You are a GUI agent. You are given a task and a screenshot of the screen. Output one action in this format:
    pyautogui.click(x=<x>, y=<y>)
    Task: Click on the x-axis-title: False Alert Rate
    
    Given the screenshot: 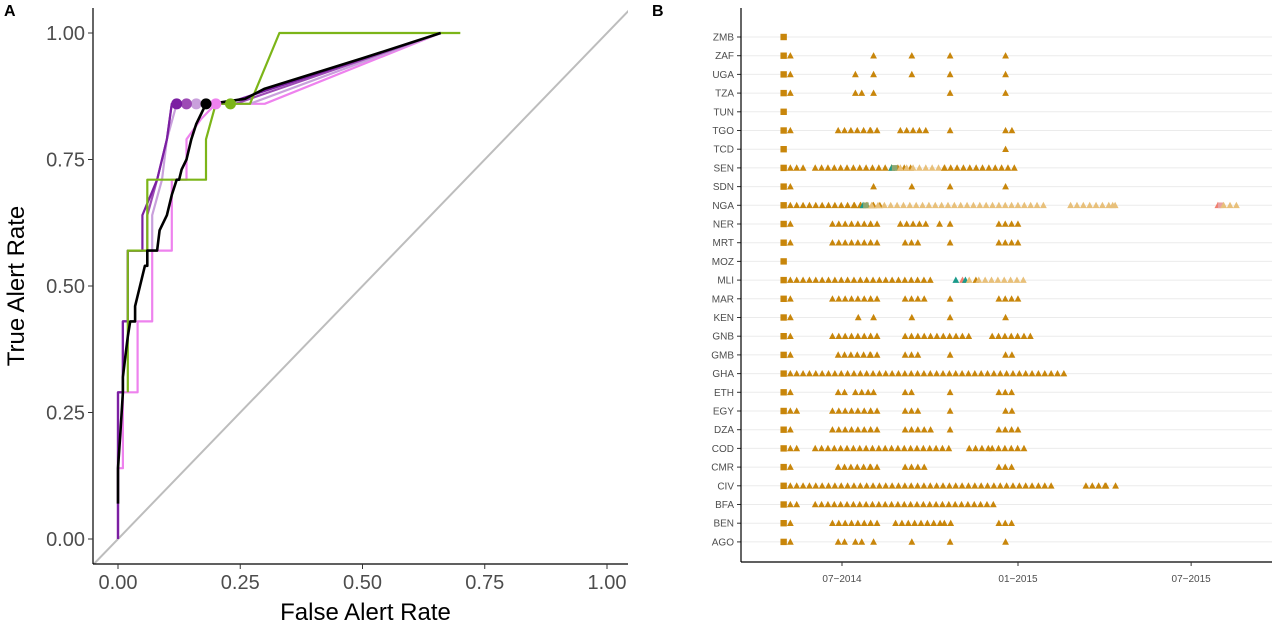 What is the action you would take?
    pyautogui.click(x=365, y=612)
    